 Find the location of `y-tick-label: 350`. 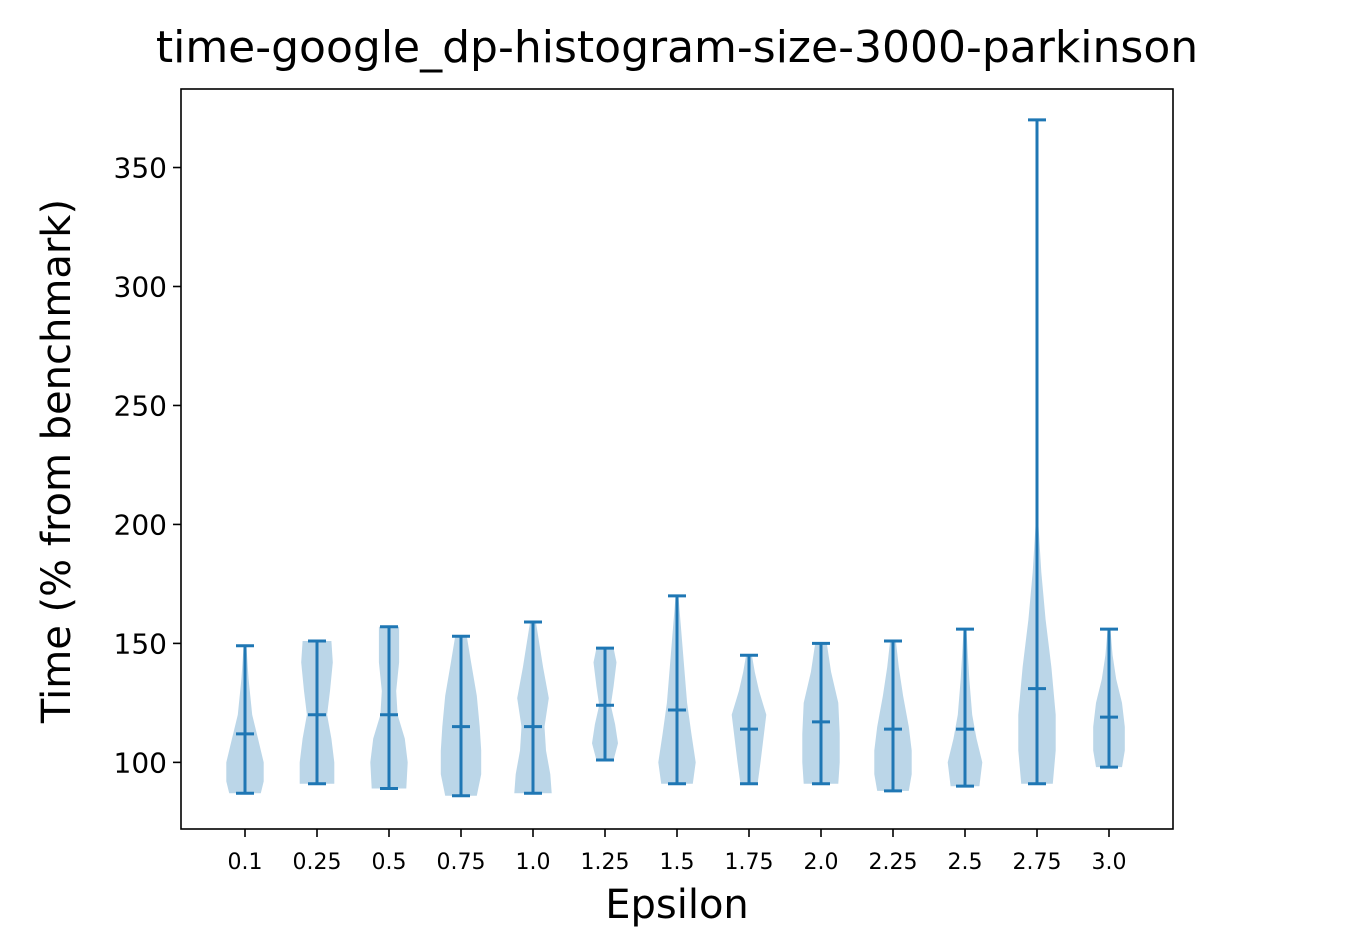

y-tick-label: 350 is located at coordinates (140, 168).